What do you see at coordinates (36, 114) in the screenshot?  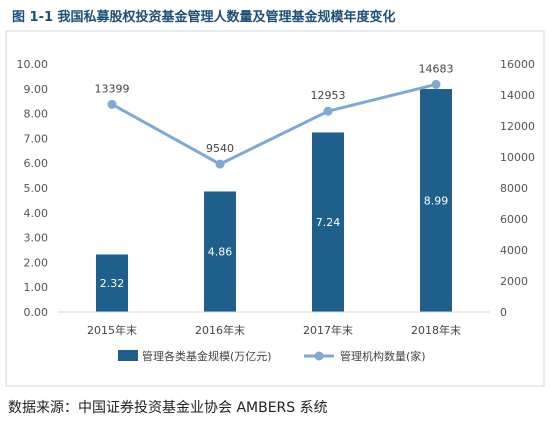 I see `left-tick-label: 8.00` at bounding box center [36, 114].